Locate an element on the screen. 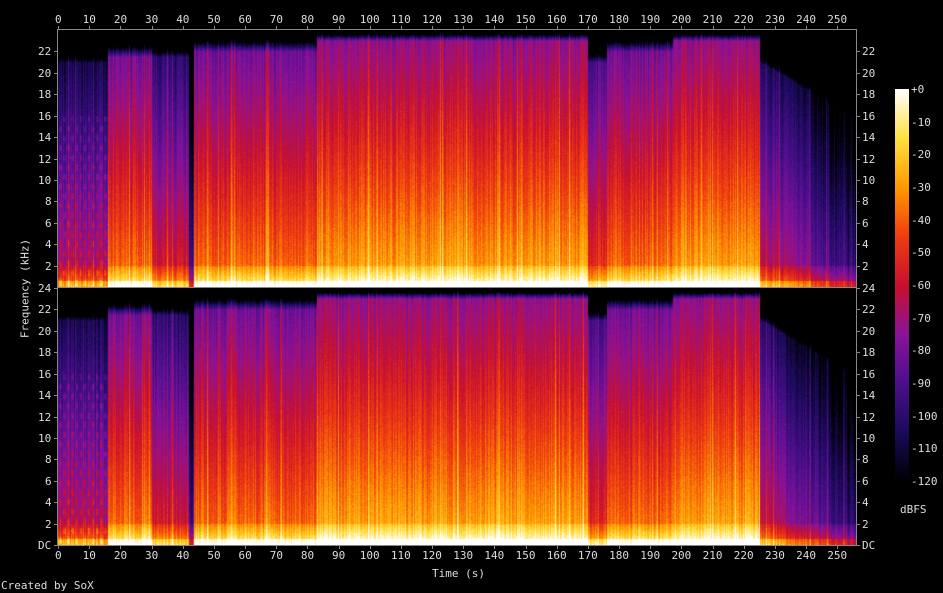  x-tick-label-top: 210 is located at coordinates (712, 19).